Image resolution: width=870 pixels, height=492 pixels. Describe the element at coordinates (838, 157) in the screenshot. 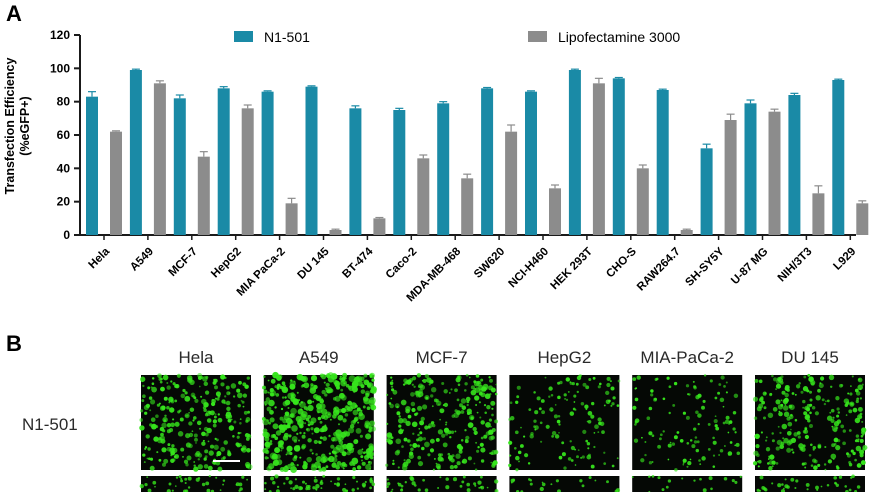

I see `bar-n1-501-l929` at that location.